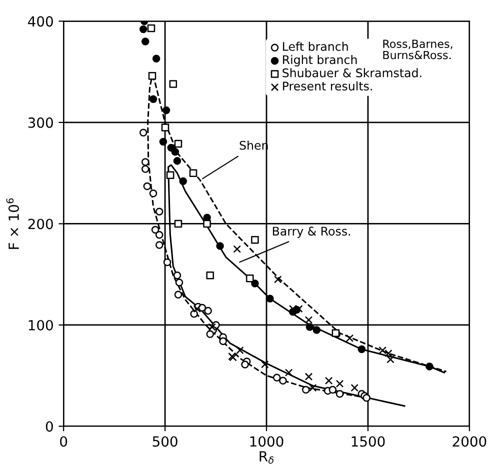 Image resolution: width=489 pixels, height=471 pixels. Describe the element at coordinates (49, 426) in the screenshot. I see `y-tick-label: 0` at that location.